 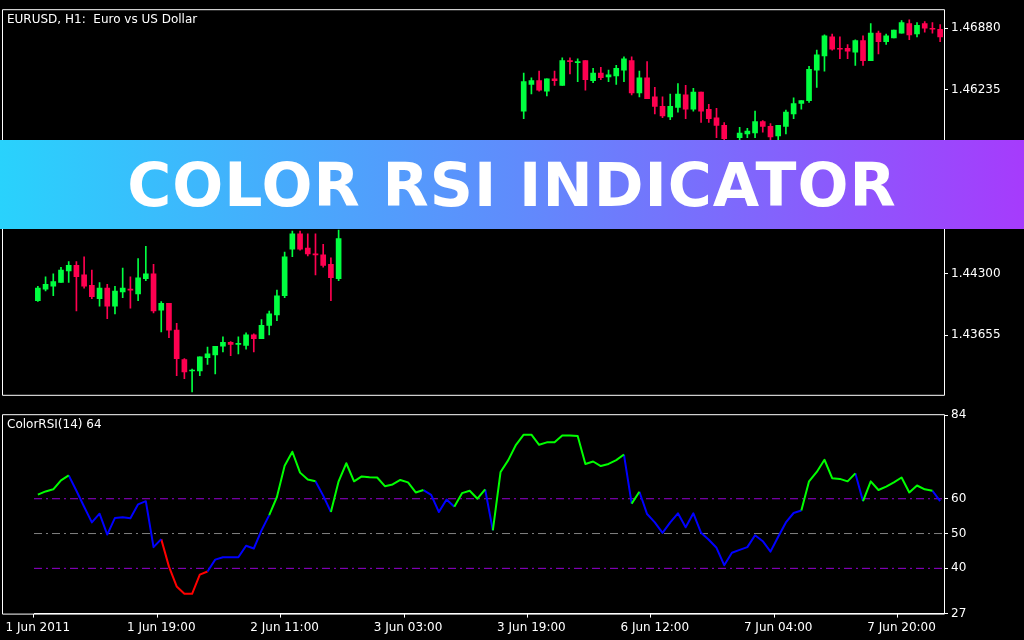 What do you see at coordinates (901, 626) in the screenshot?
I see `x-tick-label: 7 Jun 20:00` at bounding box center [901, 626].